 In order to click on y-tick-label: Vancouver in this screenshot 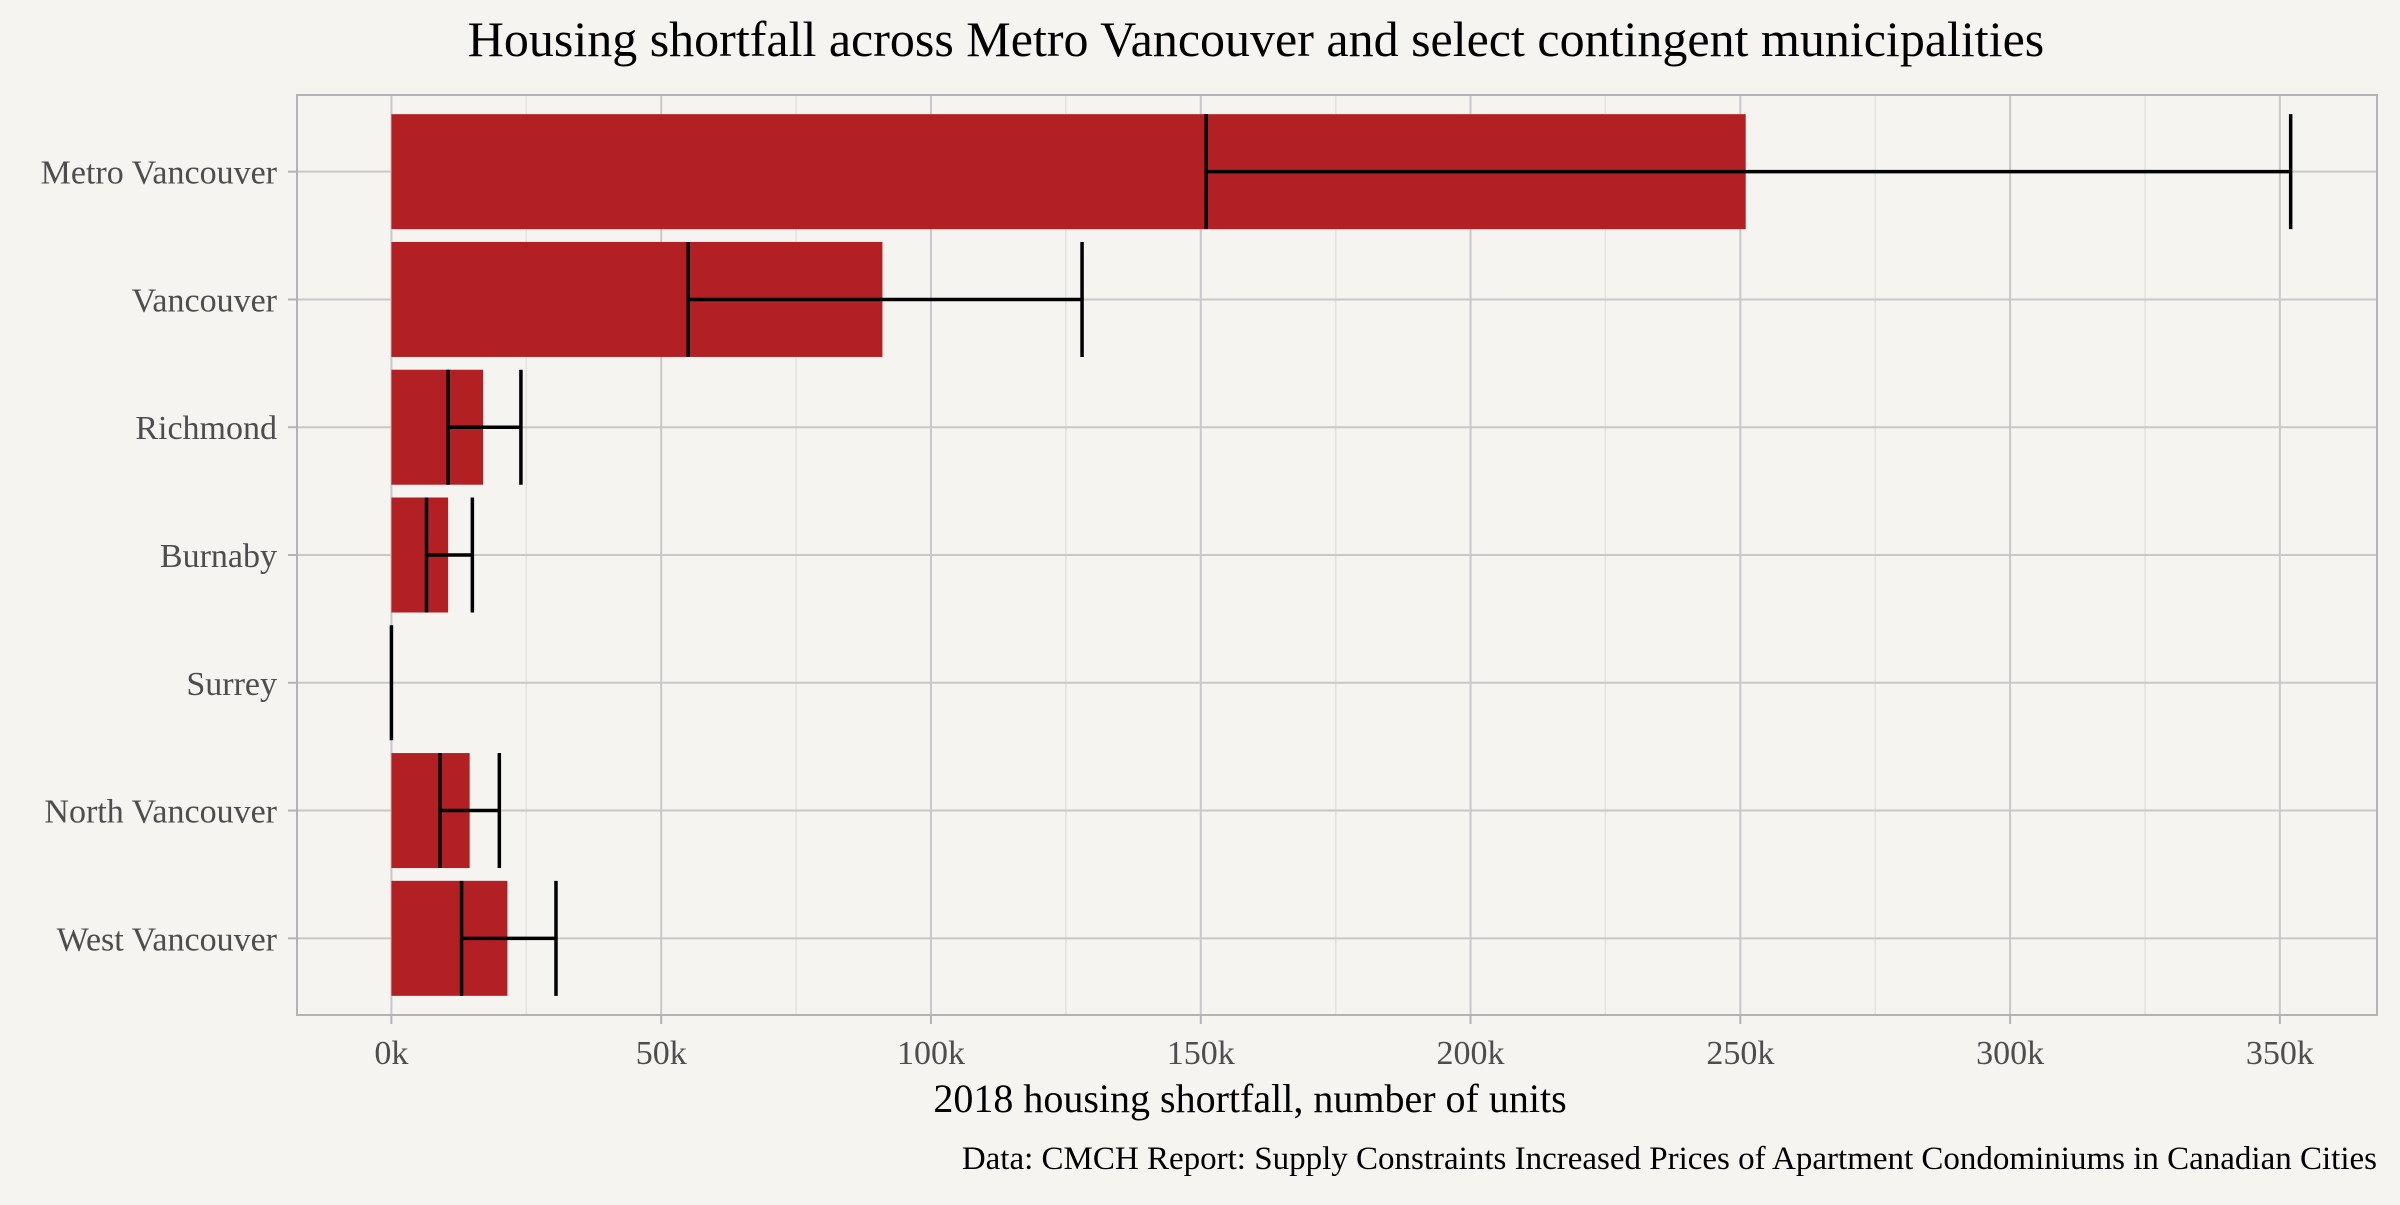, I will do `click(205, 300)`.